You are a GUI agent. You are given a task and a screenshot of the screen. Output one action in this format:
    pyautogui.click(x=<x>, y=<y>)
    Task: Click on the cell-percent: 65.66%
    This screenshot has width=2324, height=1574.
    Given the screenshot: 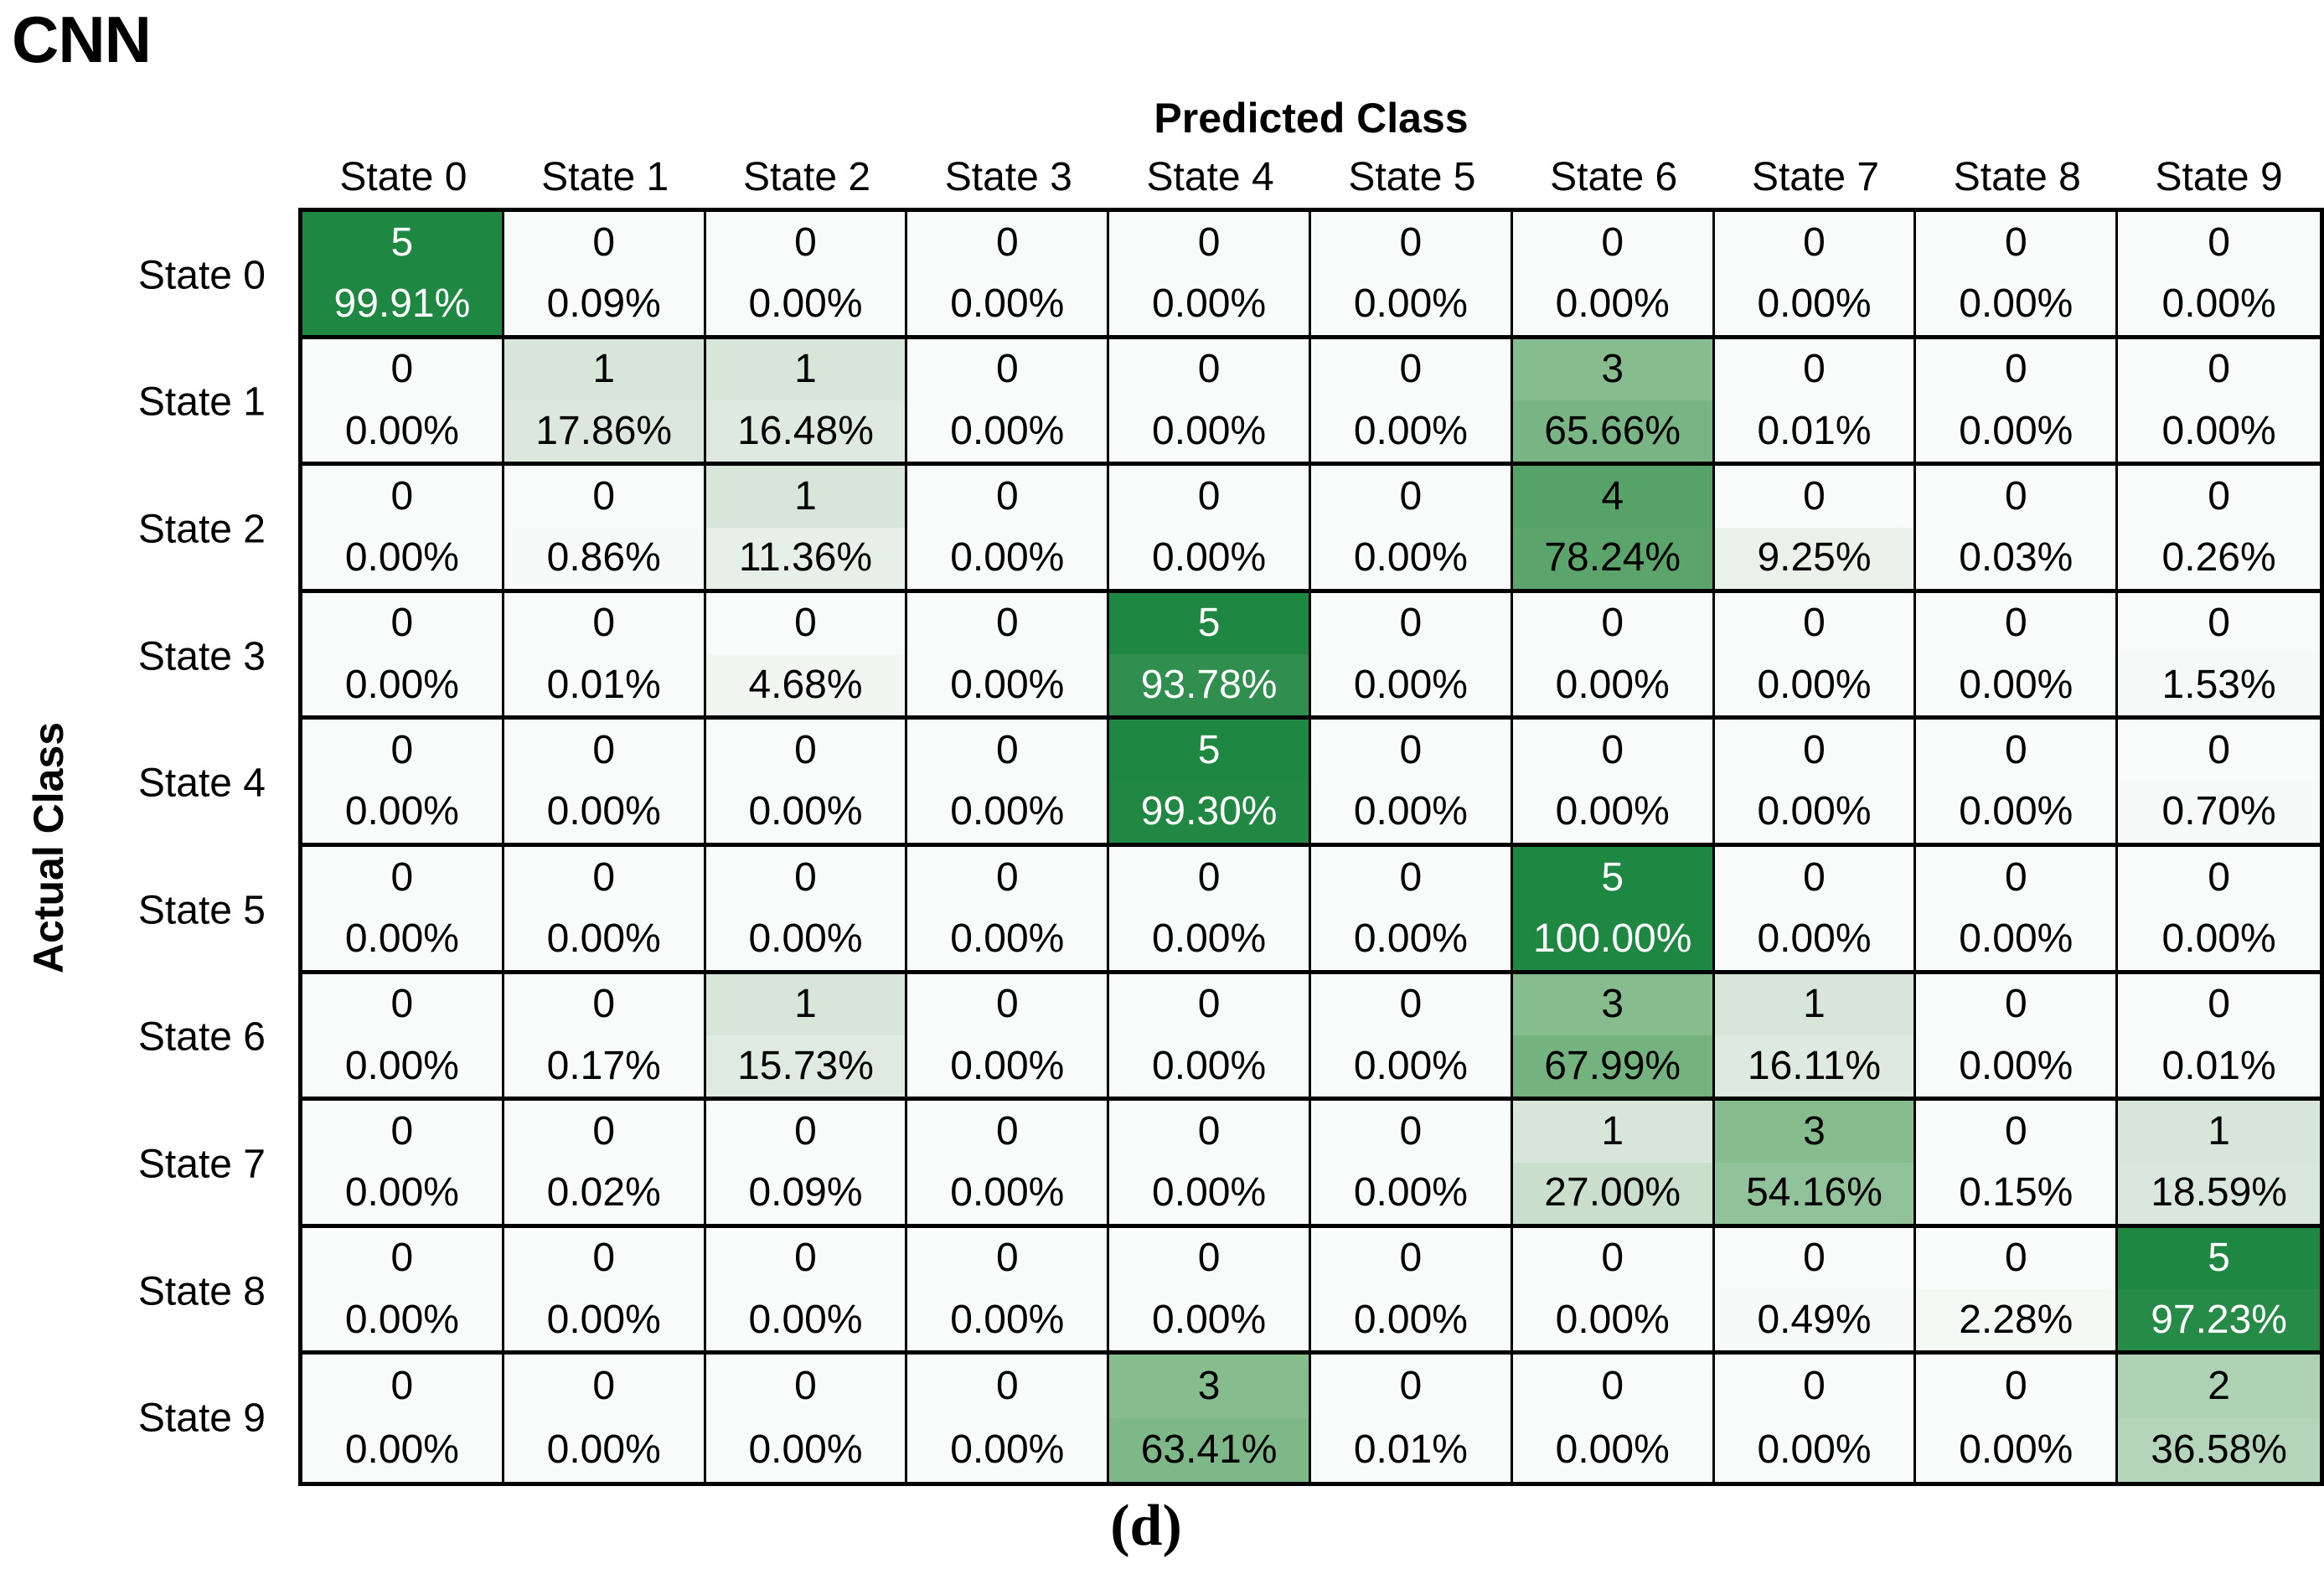 What is the action you would take?
    pyautogui.click(x=1612, y=431)
    